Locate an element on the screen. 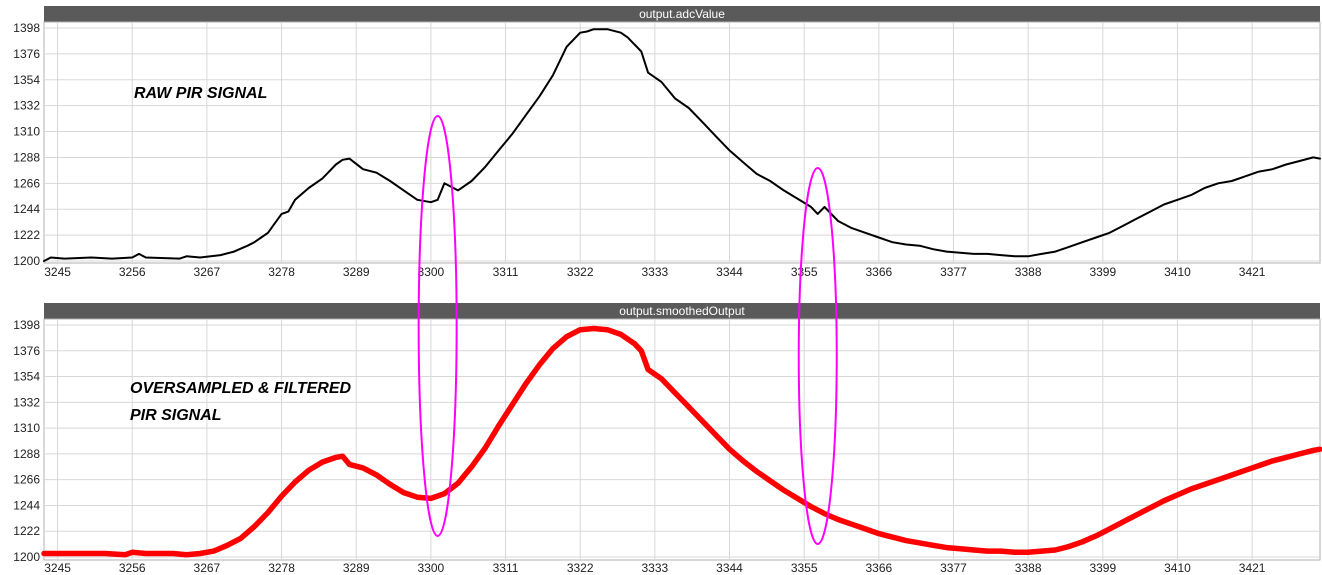  raw-signal-x-tick-label: 3399 is located at coordinates (1102, 272).